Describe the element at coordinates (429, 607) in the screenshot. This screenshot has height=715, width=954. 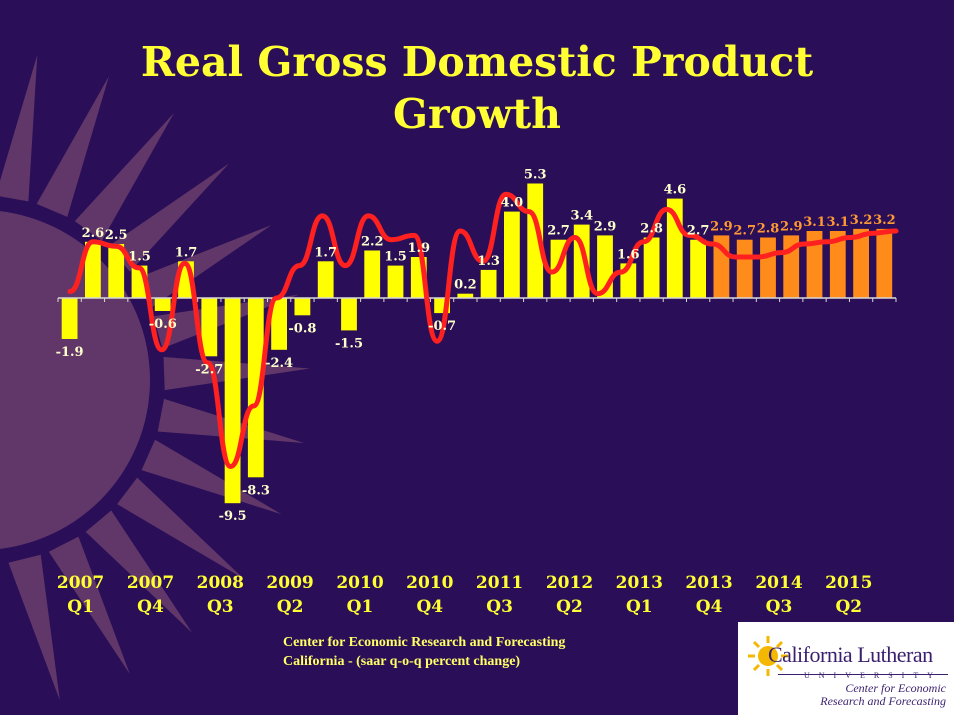
I see `tick-label-quarter-5: Q4` at that location.